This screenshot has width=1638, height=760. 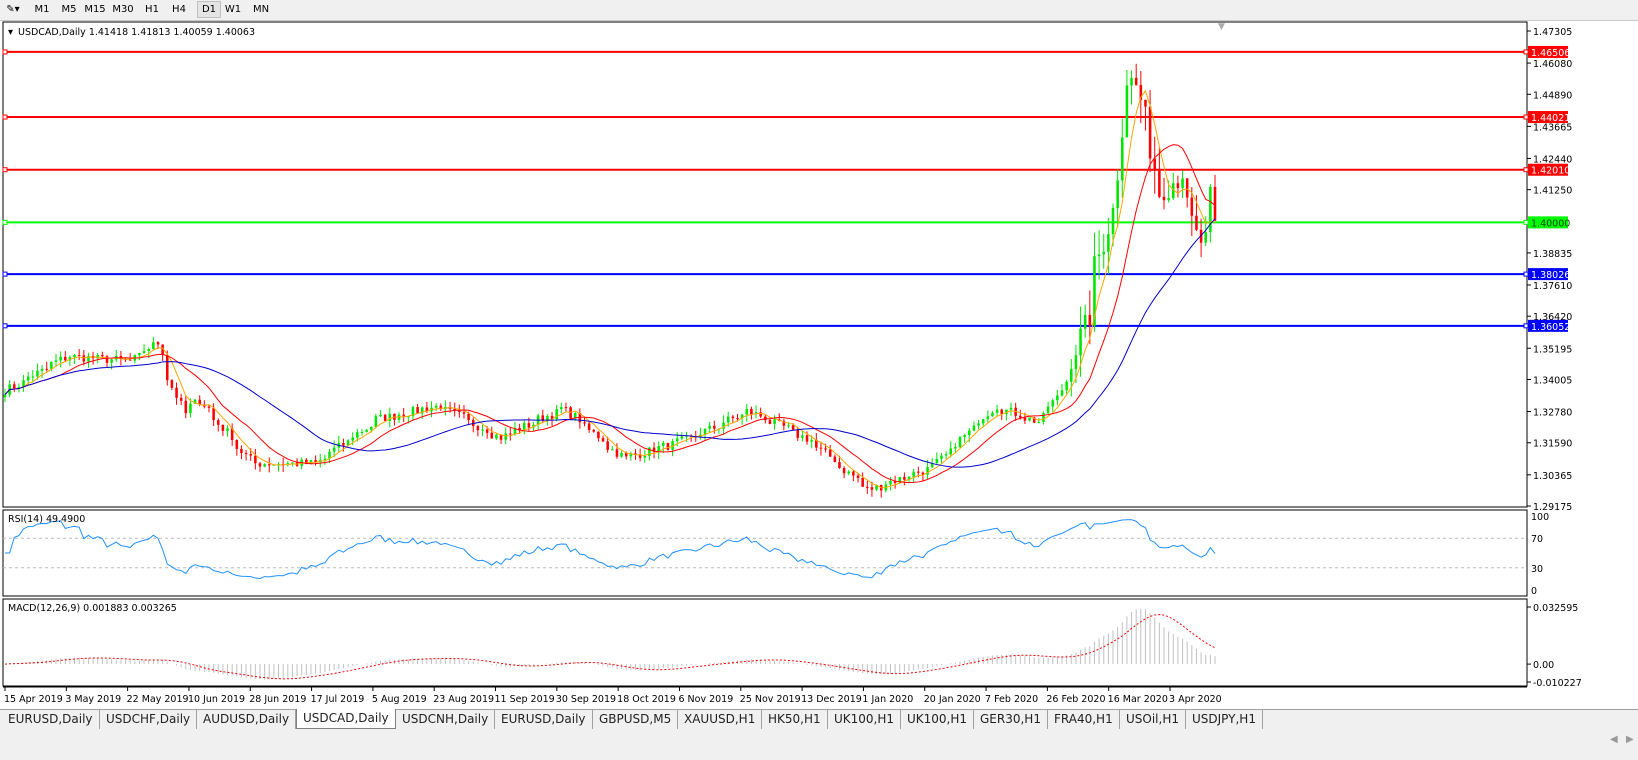 What do you see at coordinates (1555, 608) in the screenshot?
I see `macd-axis-label: 0.032595` at bounding box center [1555, 608].